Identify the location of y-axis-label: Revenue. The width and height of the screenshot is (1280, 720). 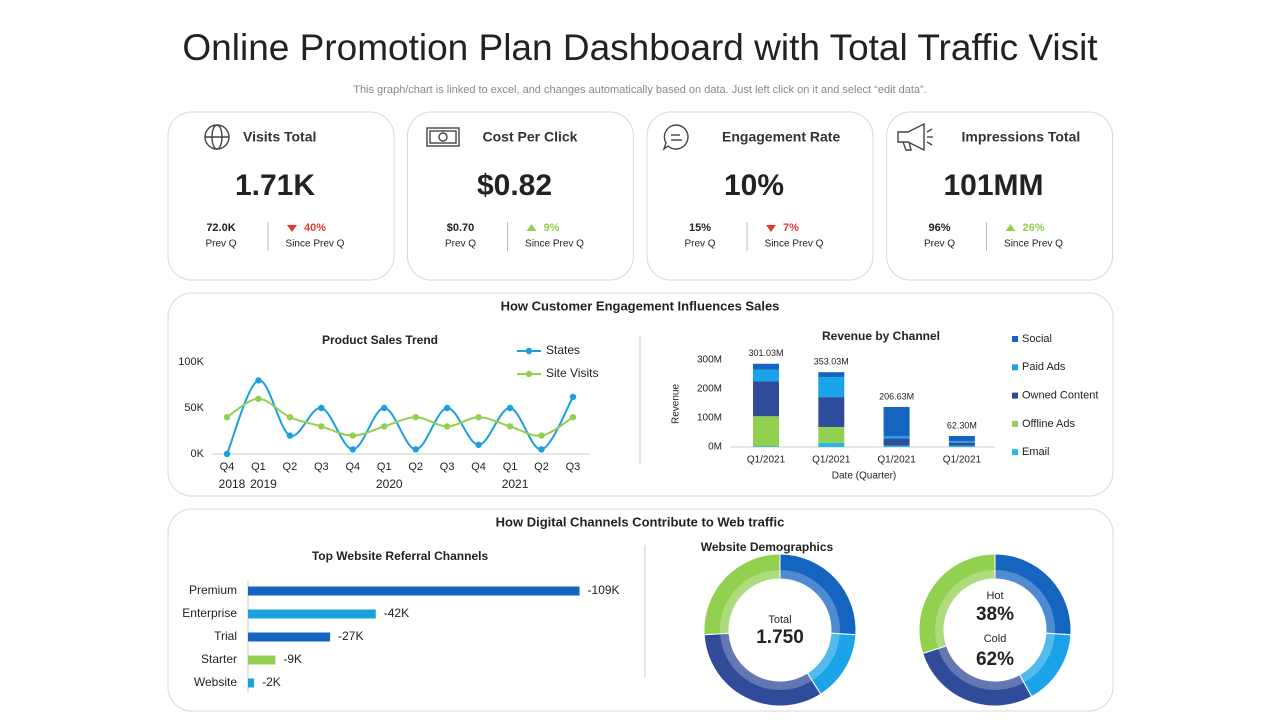
(676, 404).